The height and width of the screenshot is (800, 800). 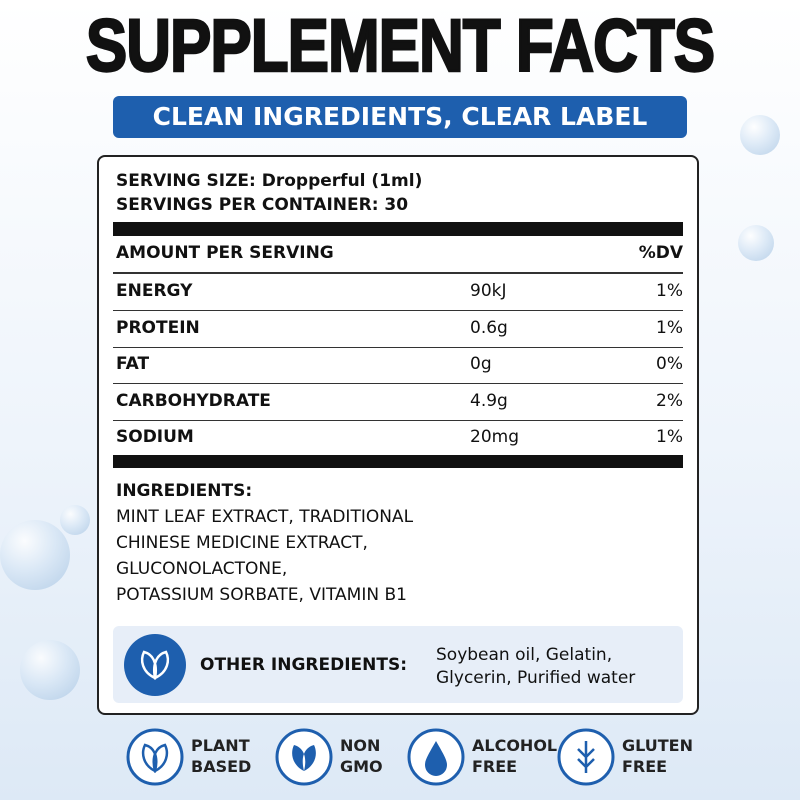 What do you see at coordinates (657, 745) in the screenshot?
I see `badge-text: GLUTEN` at bounding box center [657, 745].